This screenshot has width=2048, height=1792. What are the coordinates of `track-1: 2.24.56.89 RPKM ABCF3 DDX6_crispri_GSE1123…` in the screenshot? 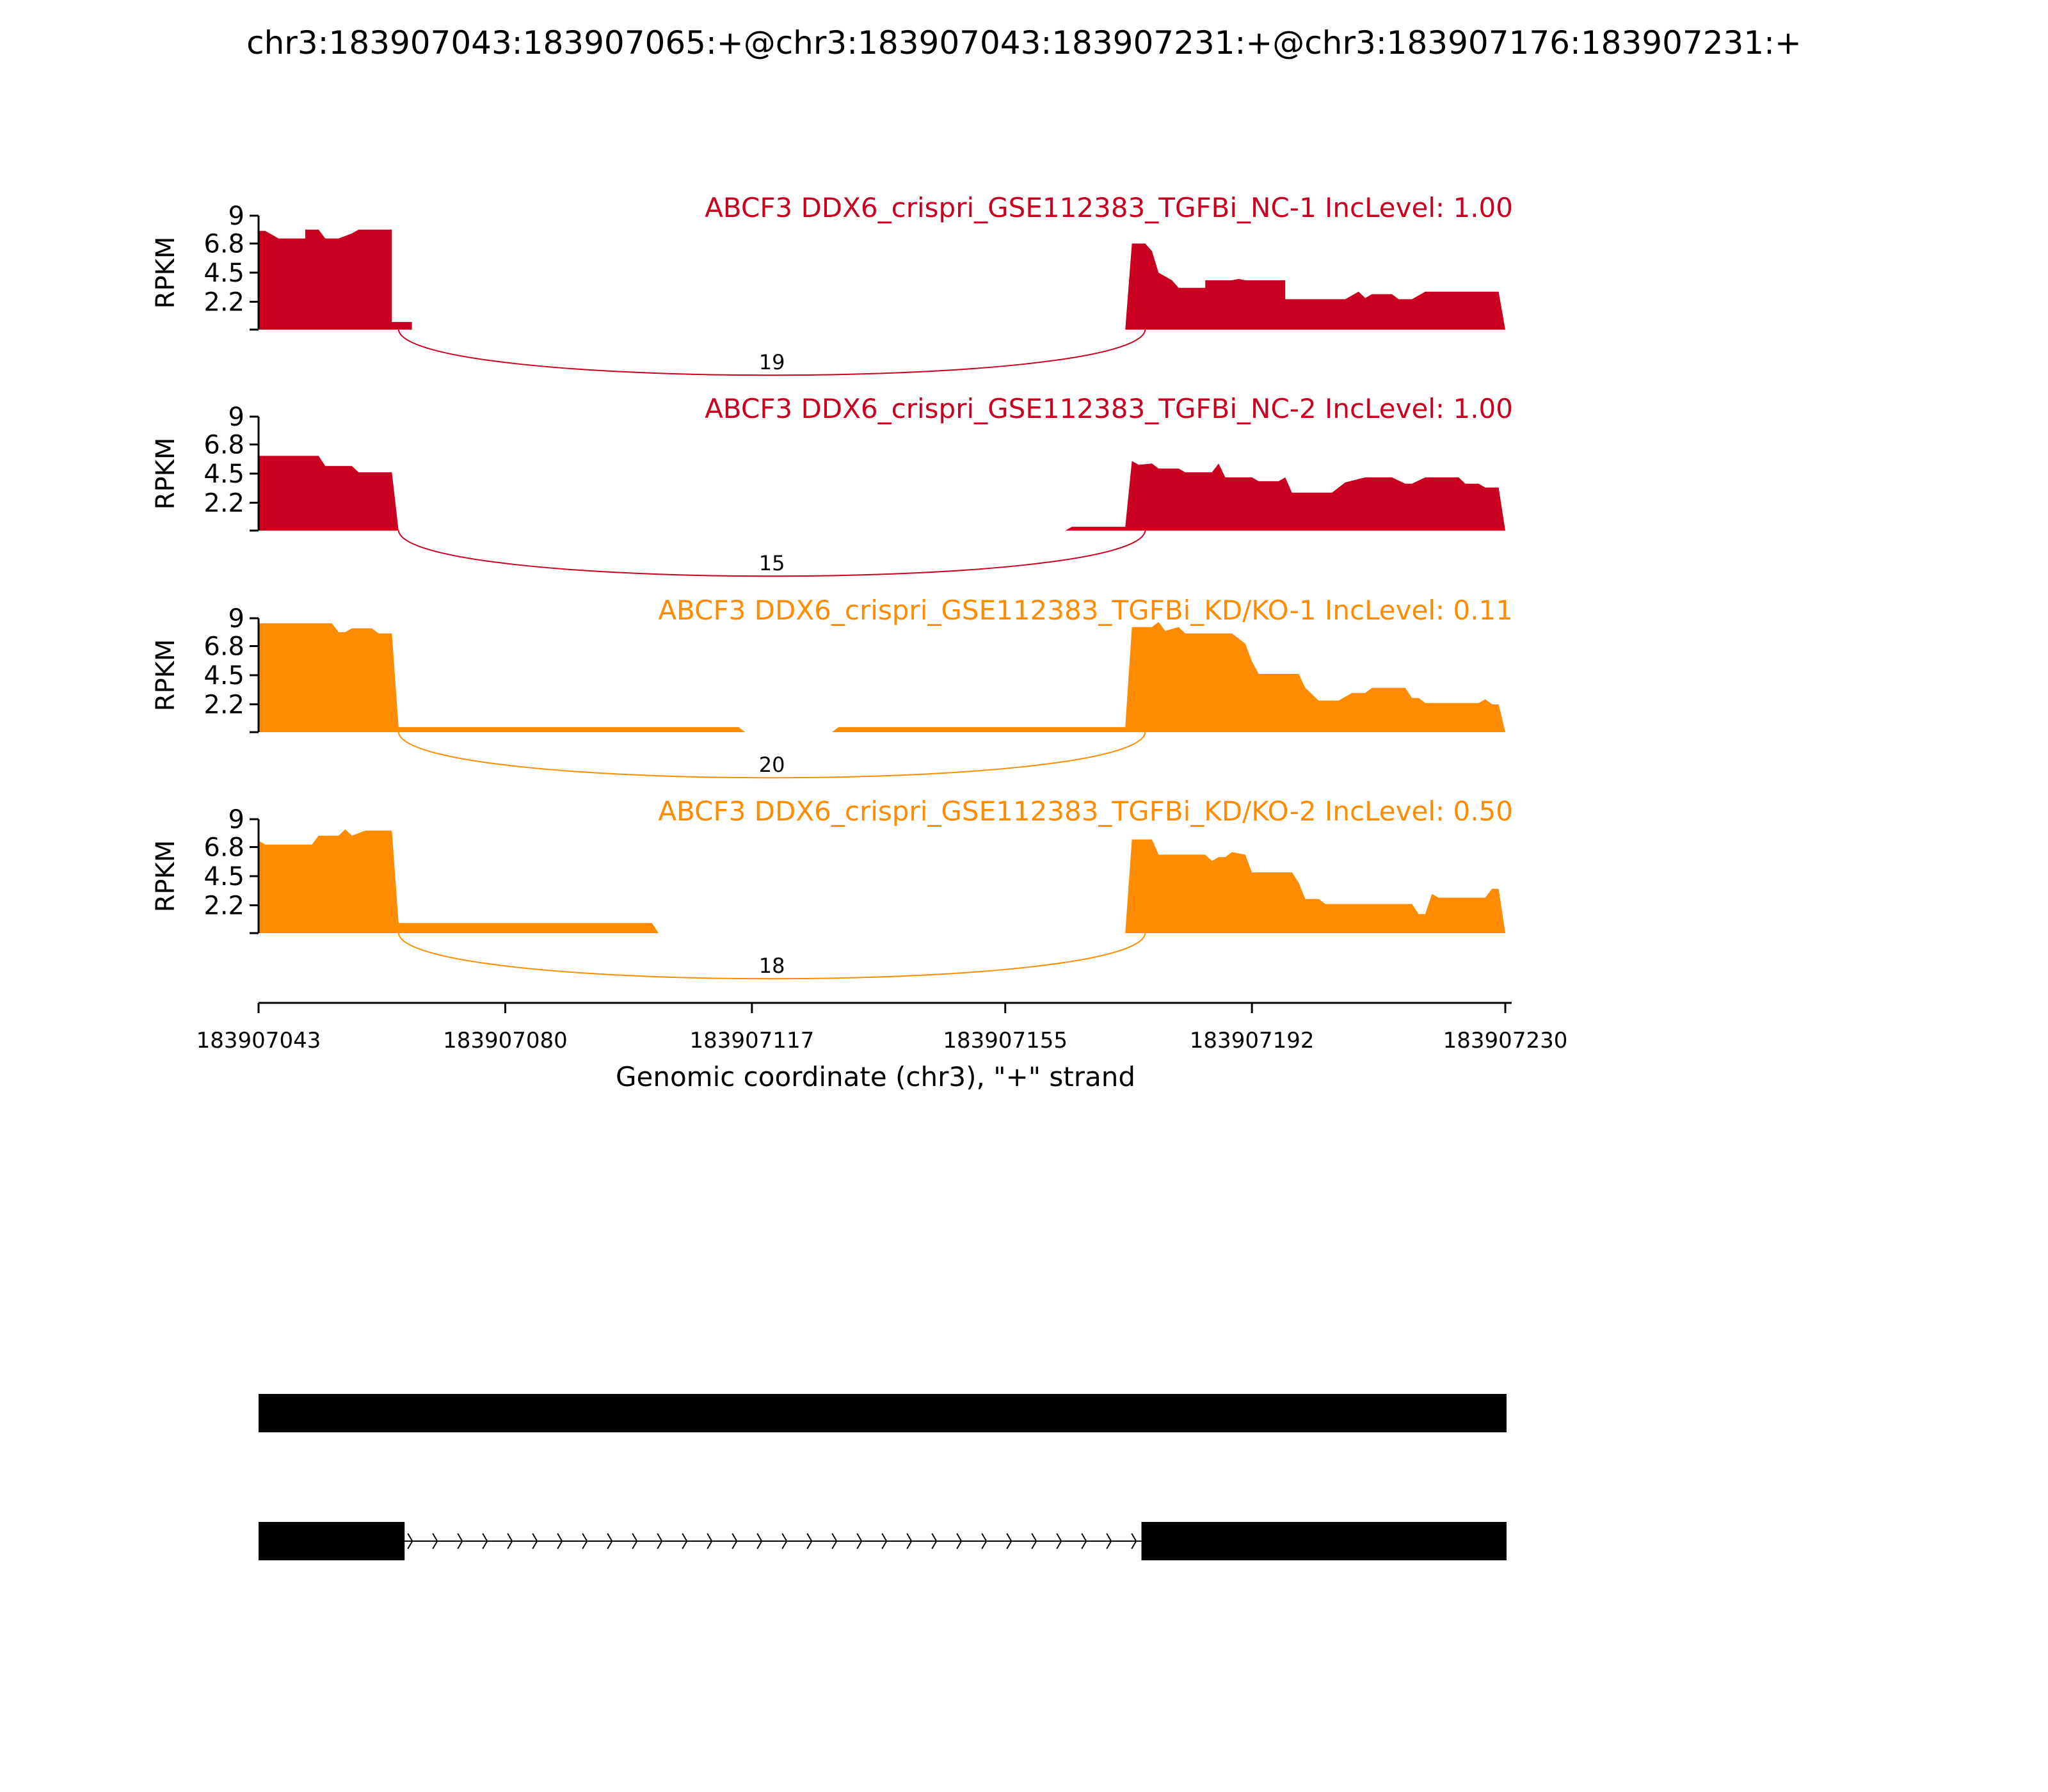 It's located at (832, 284).